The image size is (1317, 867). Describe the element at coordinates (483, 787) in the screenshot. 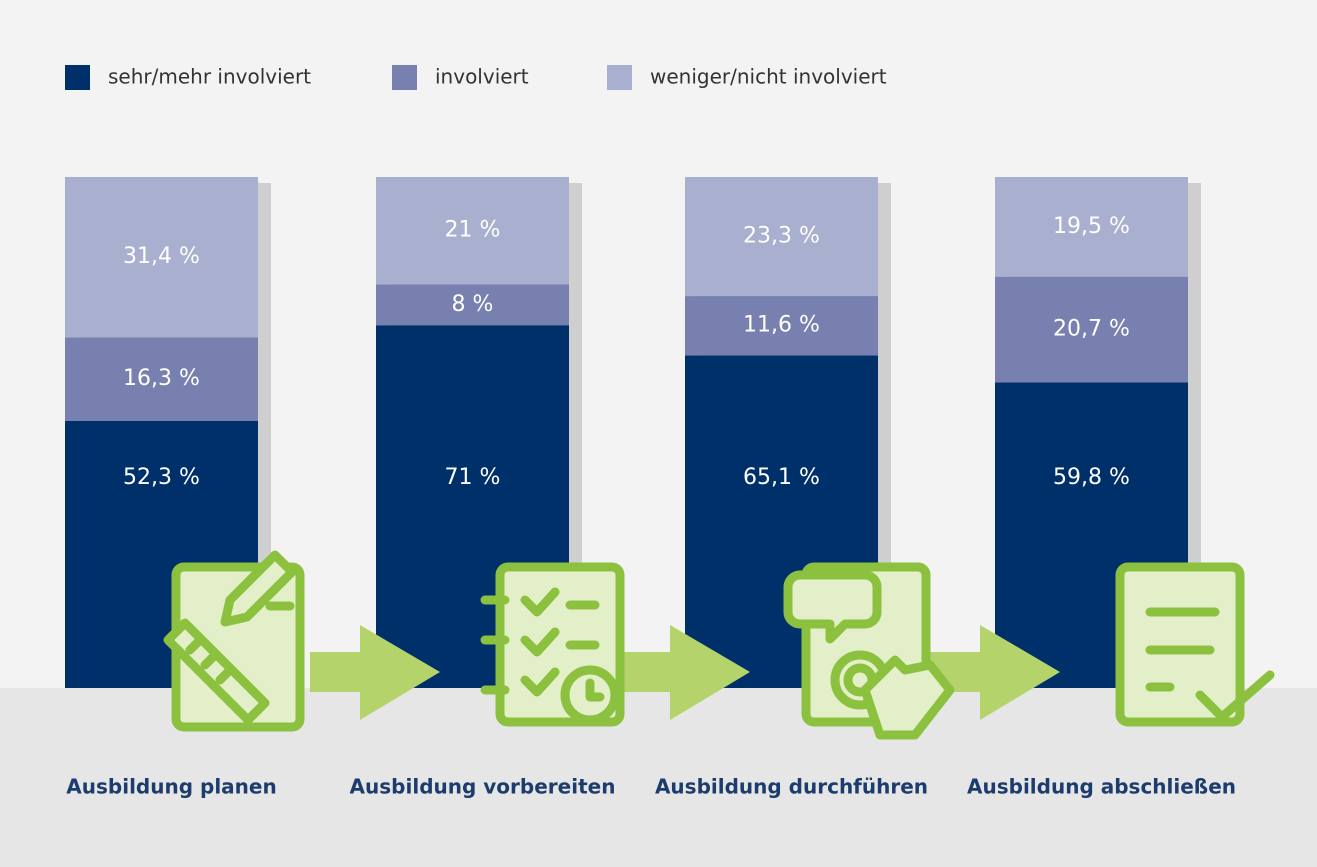

I see `category-label: Ausbildung vorbereiten` at that location.